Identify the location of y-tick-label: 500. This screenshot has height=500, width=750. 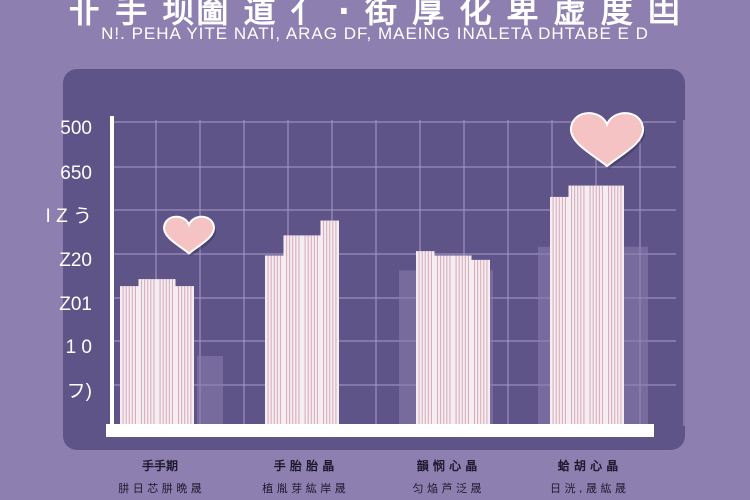
(76, 128).